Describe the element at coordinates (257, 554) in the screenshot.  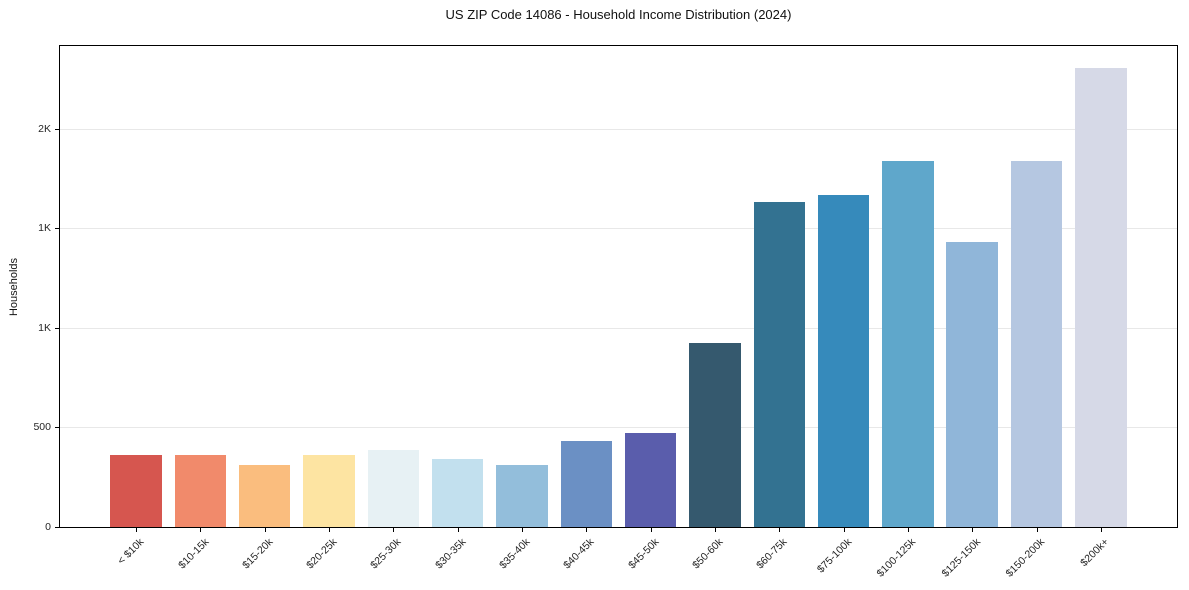
I see `x-tick-label: $15-20k` at that location.